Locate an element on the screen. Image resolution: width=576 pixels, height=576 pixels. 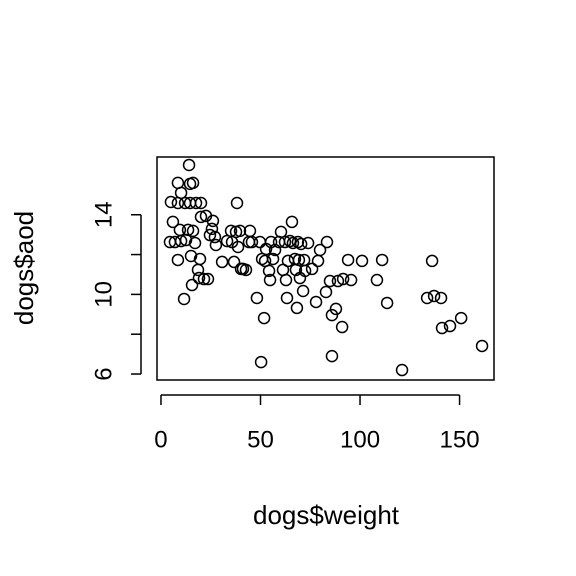
x-tick-label: 150 is located at coordinates (460, 439).